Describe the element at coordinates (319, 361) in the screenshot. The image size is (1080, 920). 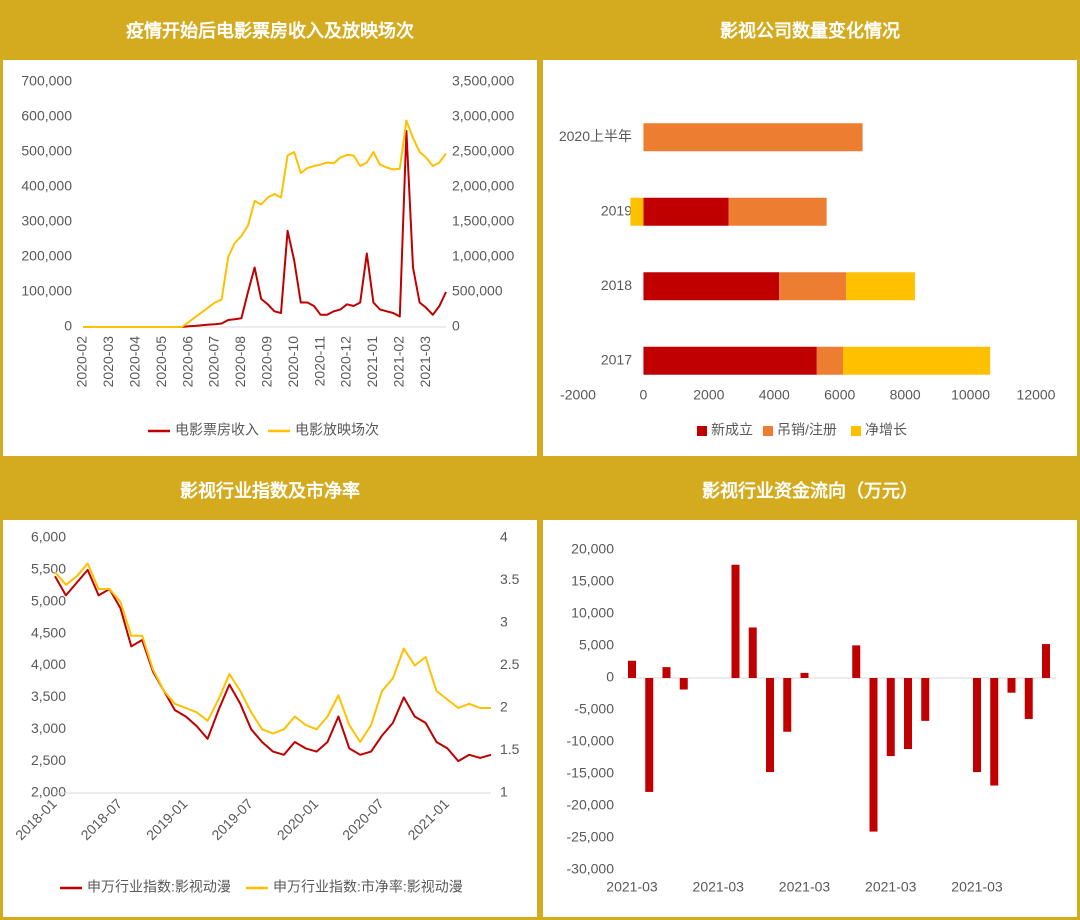
I see `x-tick-label: 2020-11` at that location.